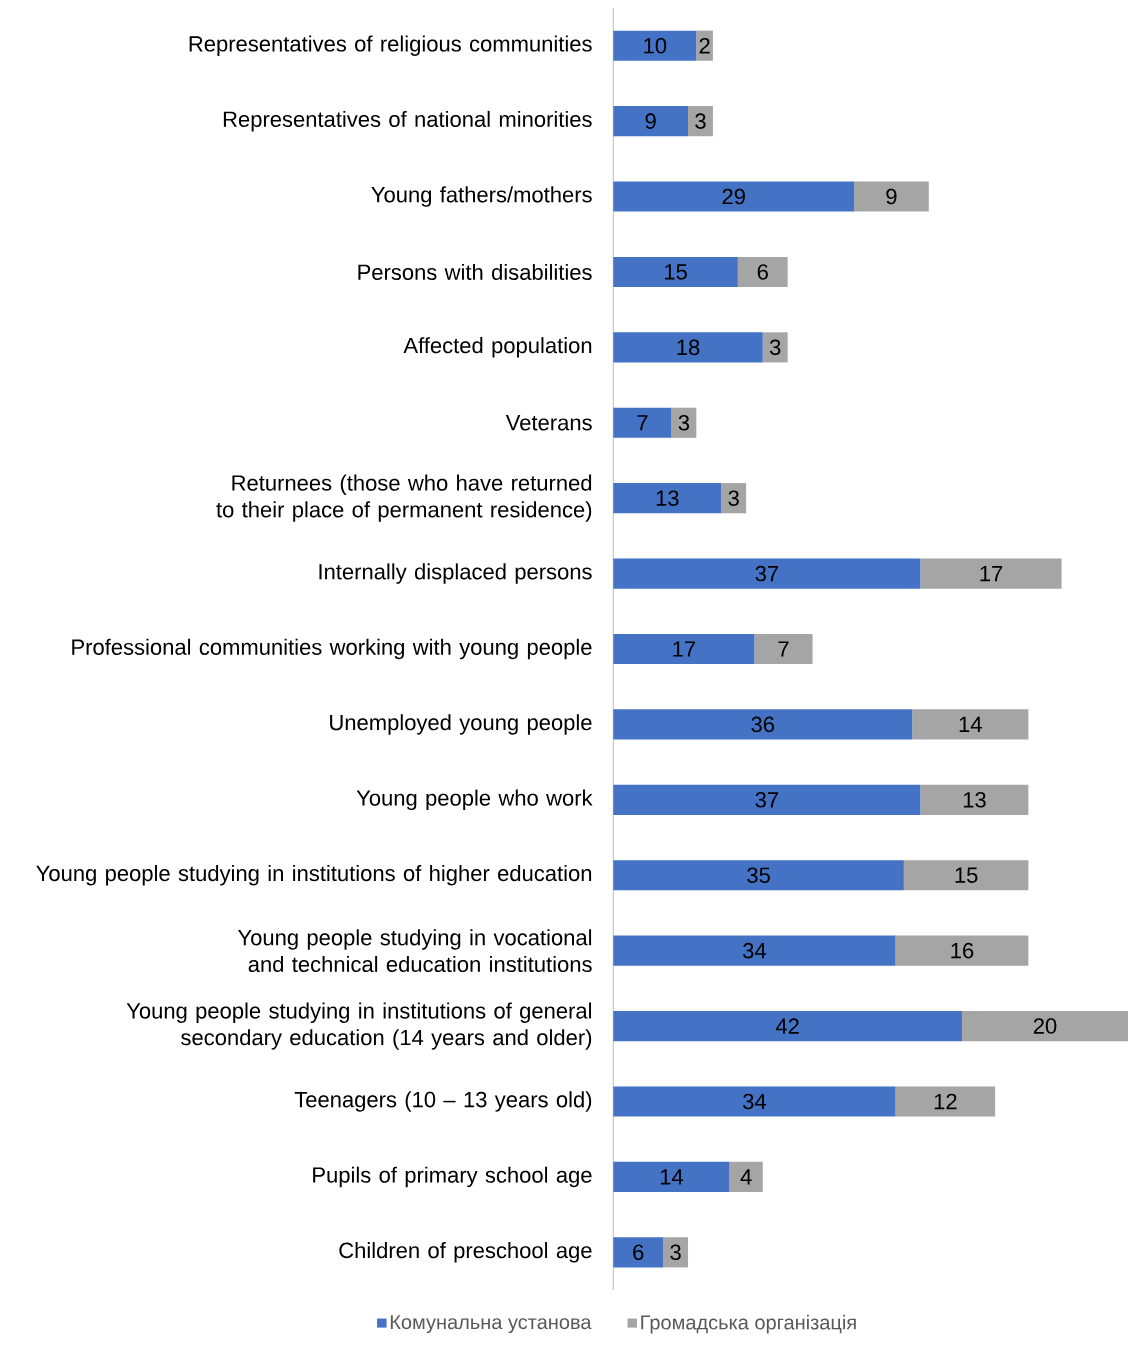  Describe the element at coordinates (407, 121) in the screenshot. I see `y-tick-label: Representatives of national minorities` at that location.